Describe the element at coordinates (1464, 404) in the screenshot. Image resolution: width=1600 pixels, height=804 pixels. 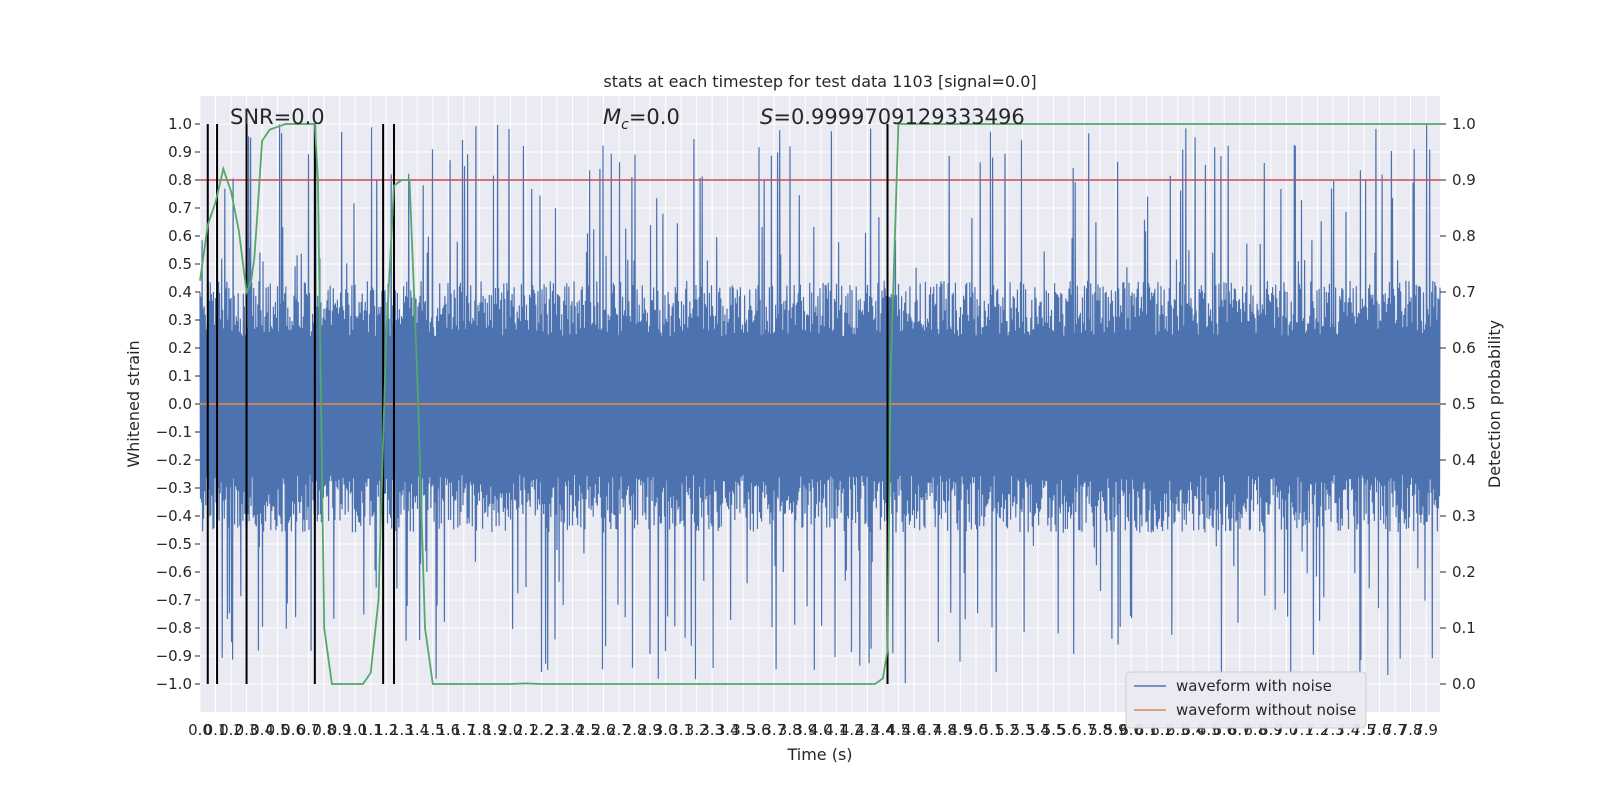
I see `right-y-tick-label: 0.5` at that location.